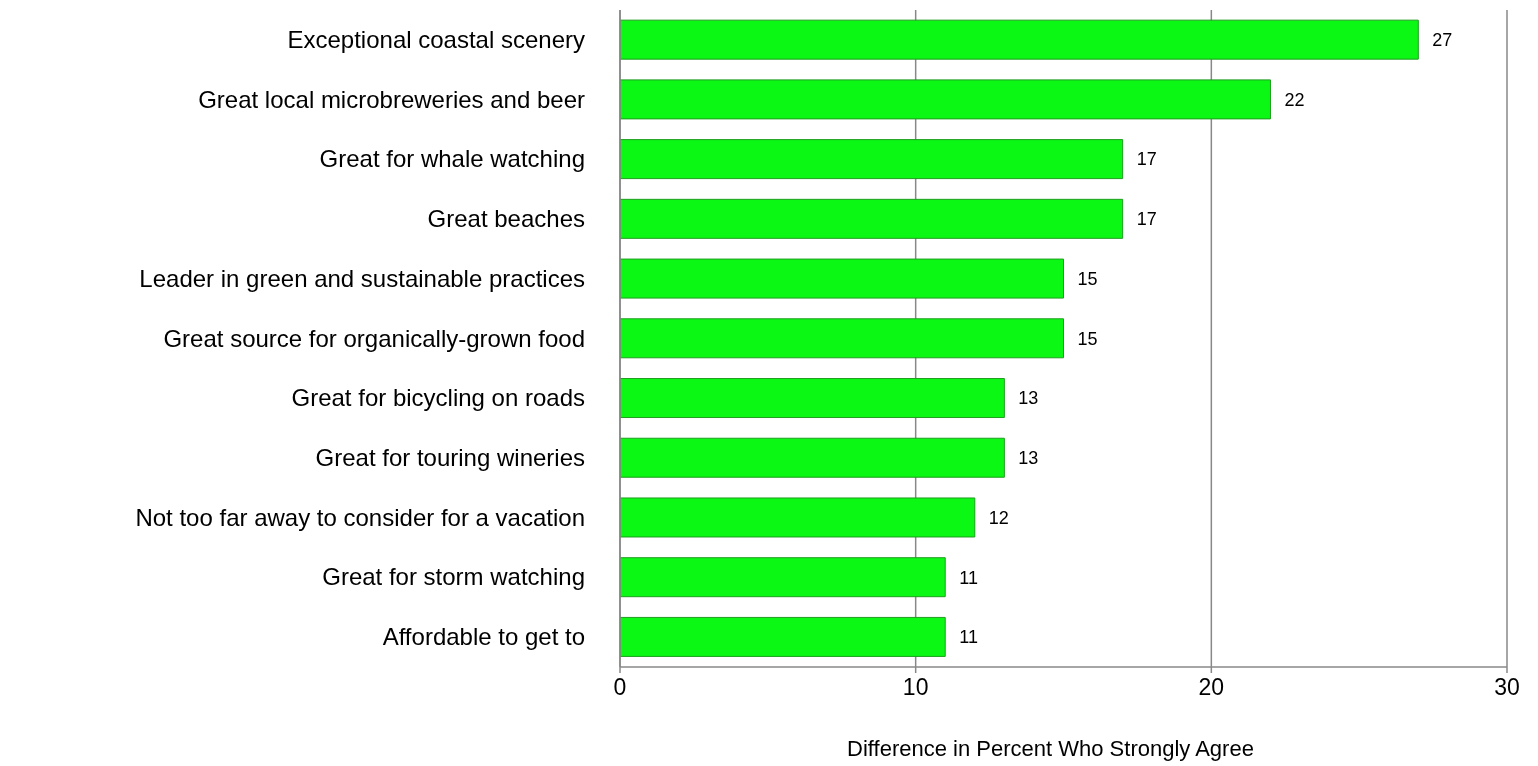 This screenshot has width=1538, height=766. I want to click on y-tick-label: Great for storm watching, so click(453, 577).